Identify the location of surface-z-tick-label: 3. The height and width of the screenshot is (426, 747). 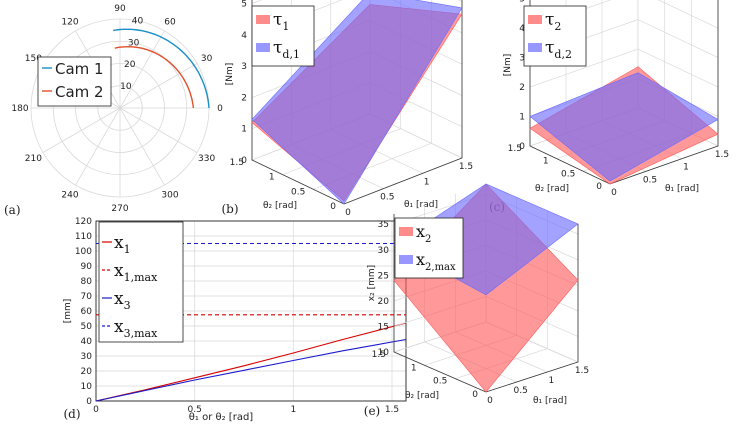
(522, 59).